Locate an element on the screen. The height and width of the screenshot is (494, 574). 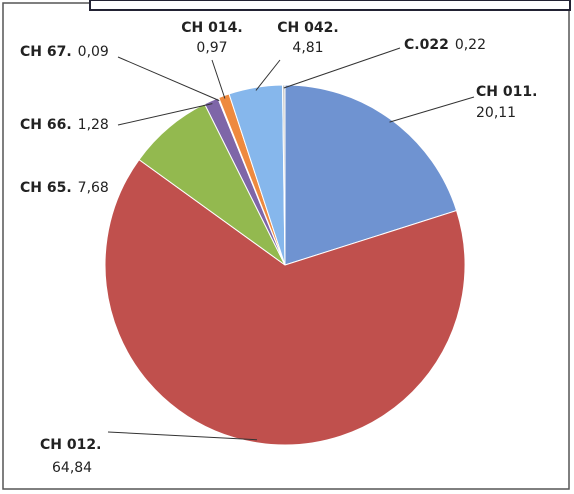
category-label: CH 042. is located at coordinates (307, 28).